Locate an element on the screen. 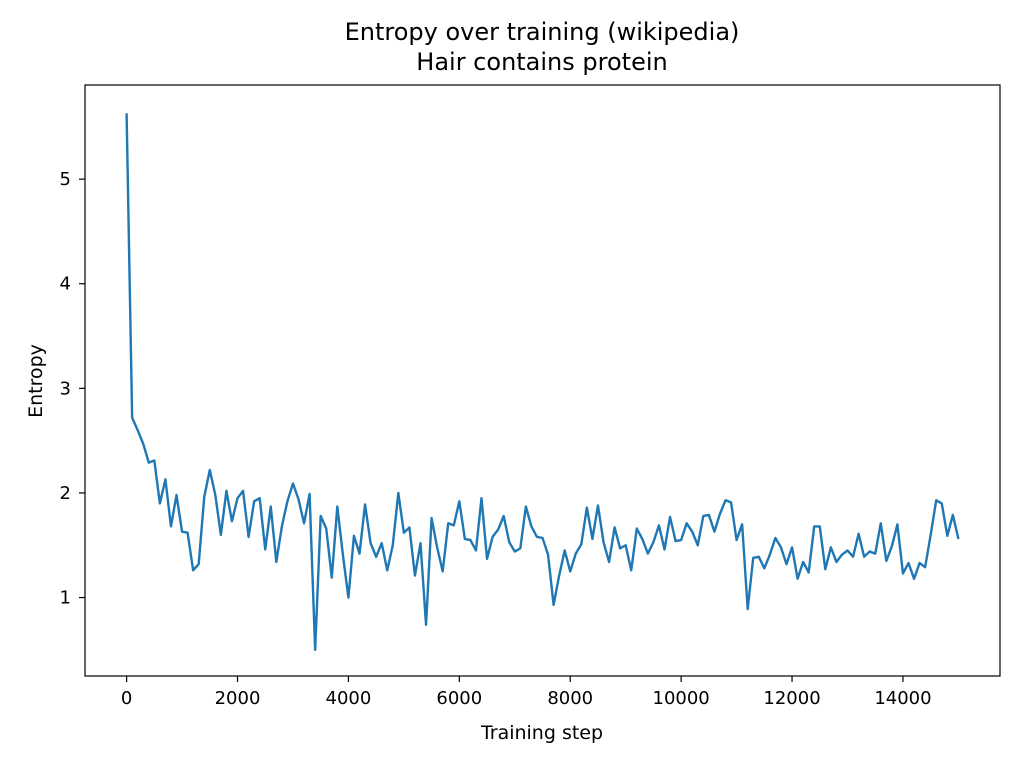 Image resolution: width=1024 pixels, height=768 pixels. chart-title: Entropy over training (wikipedia) is located at coordinates (542, 32).